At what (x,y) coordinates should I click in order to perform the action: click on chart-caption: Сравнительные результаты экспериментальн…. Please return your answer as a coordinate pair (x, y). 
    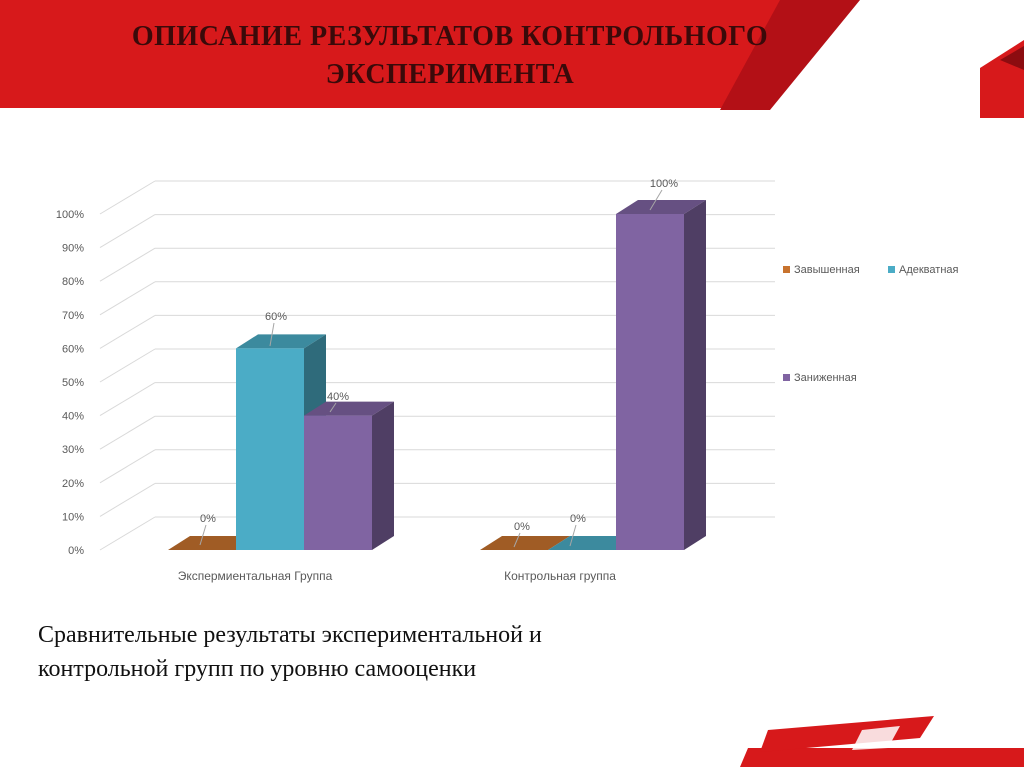
    Looking at the image, I should click on (388, 652).